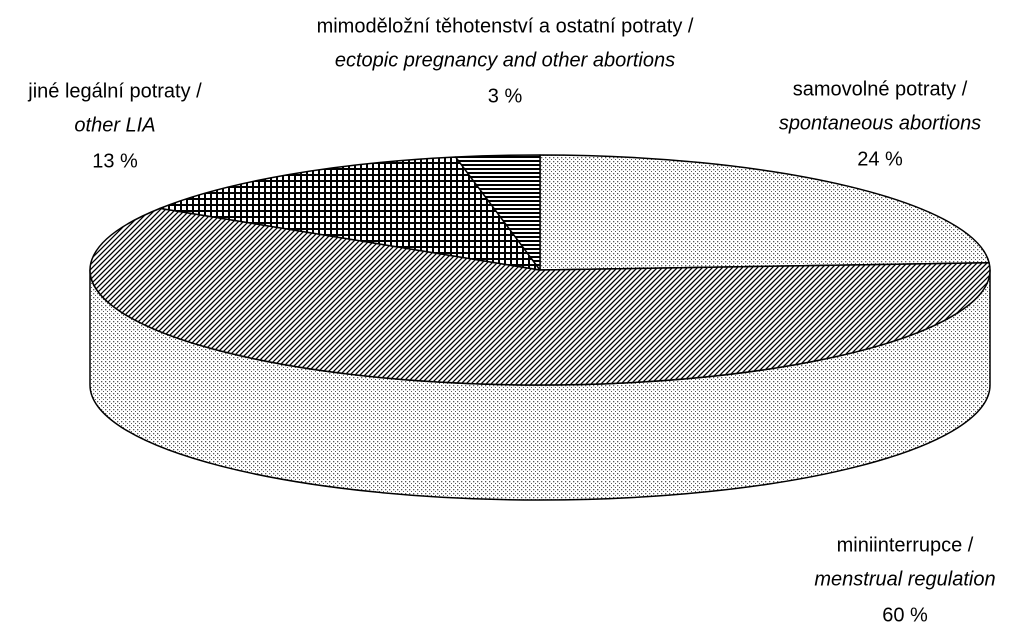 This screenshot has width=1025, height=626. What do you see at coordinates (880, 123) in the screenshot?
I see `slice-label-en: spontaneous abortions` at bounding box center [880, 123].